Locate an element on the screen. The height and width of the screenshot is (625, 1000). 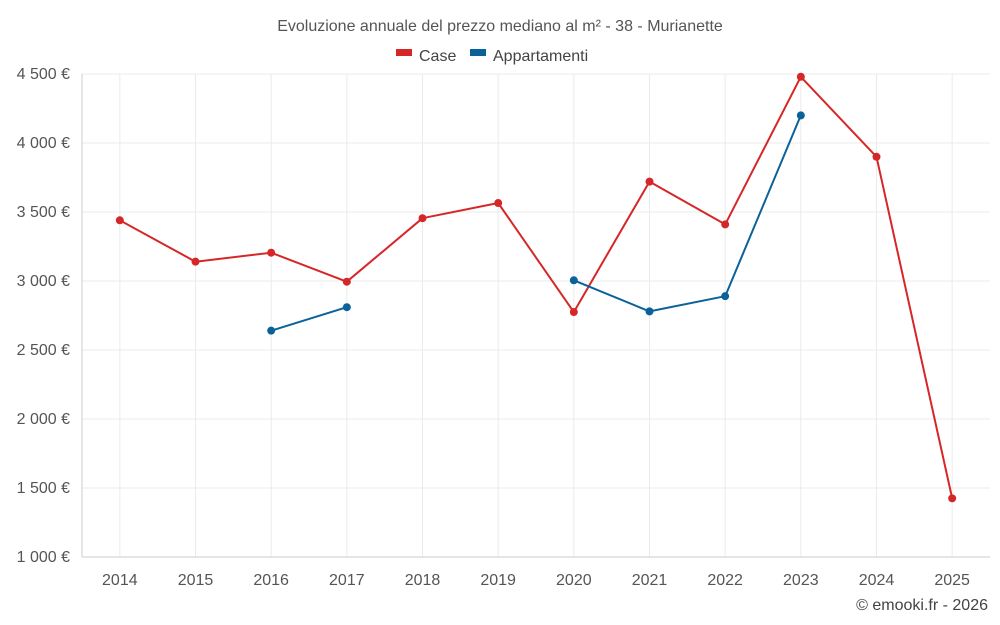
y-tick-label: 1 000 € is located at coordinates (43, 557).